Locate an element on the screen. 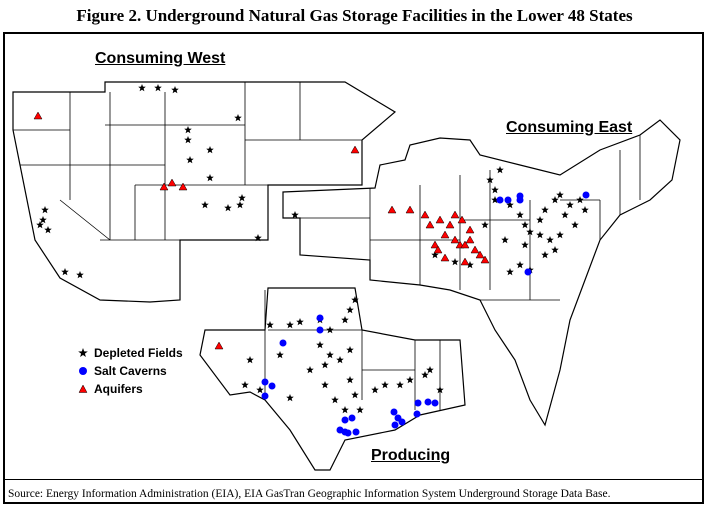 The height and width of the screenshot is (509, 709). legend-item-salt-caverns: Salt Caverns is located at coordinates (130, 371).